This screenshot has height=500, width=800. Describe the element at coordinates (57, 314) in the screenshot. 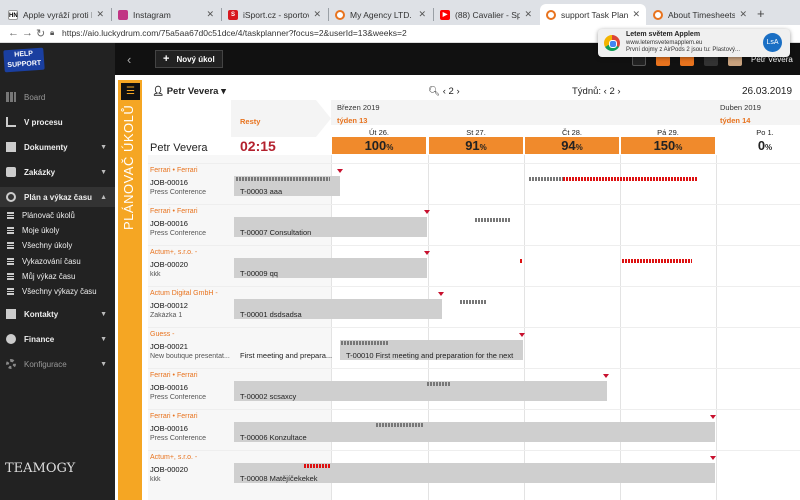

I see `sidebar-item-kontakty: Kontakty ▼` at that location.